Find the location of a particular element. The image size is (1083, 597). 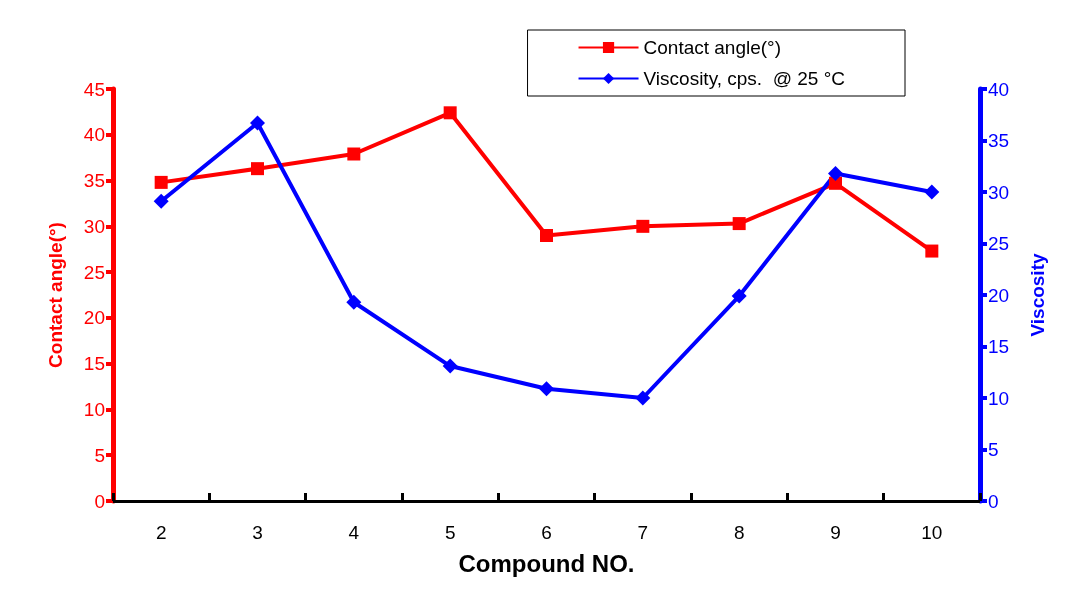

y-tick-label: 15 is located at coordinates (94, 364).